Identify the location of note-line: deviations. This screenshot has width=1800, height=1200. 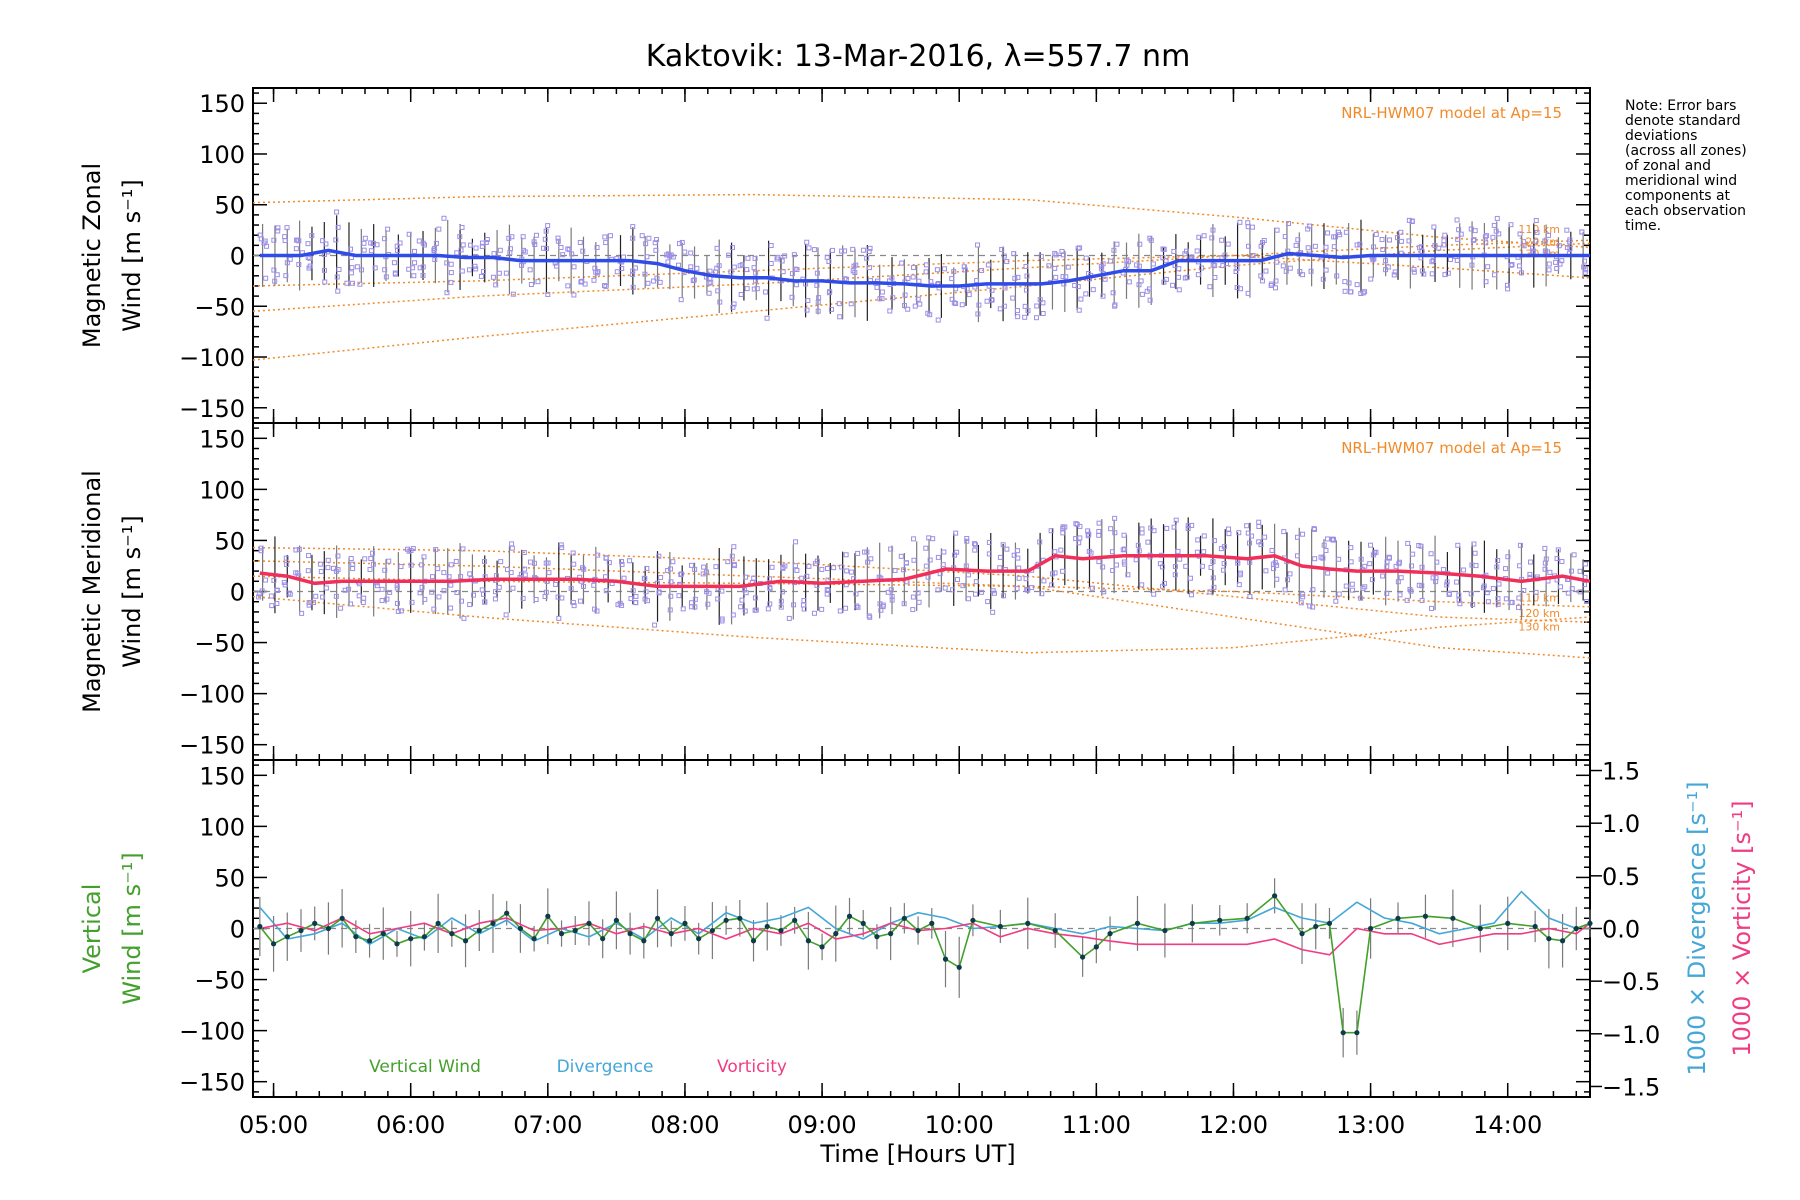
(1661, 136).